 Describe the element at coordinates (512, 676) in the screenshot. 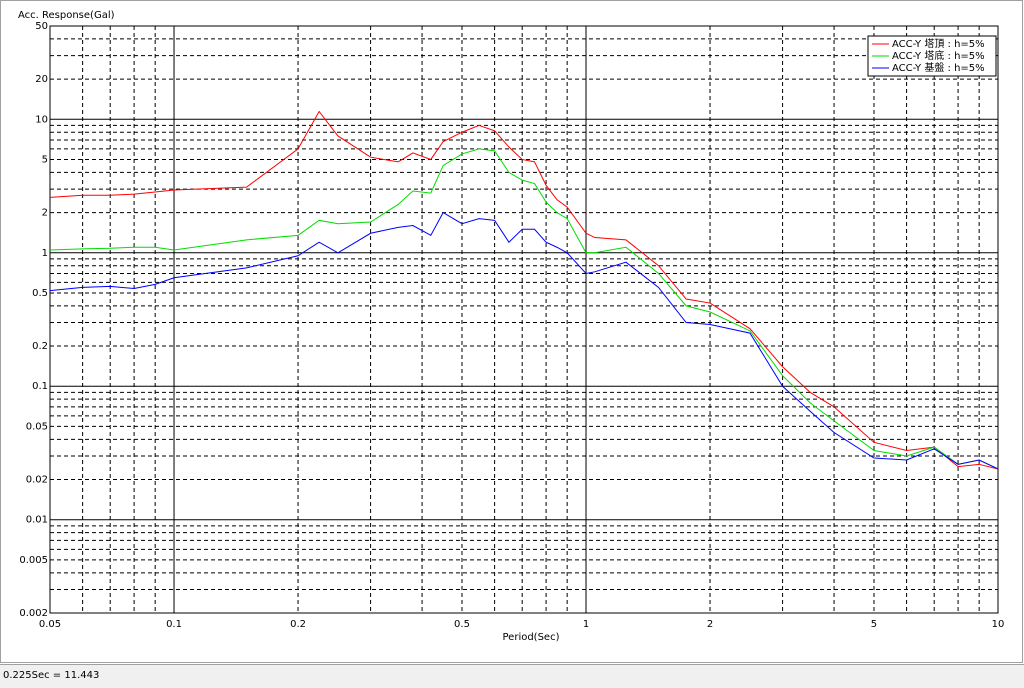

I see `status-bar: 0.225Sec = 11.443` at that location.